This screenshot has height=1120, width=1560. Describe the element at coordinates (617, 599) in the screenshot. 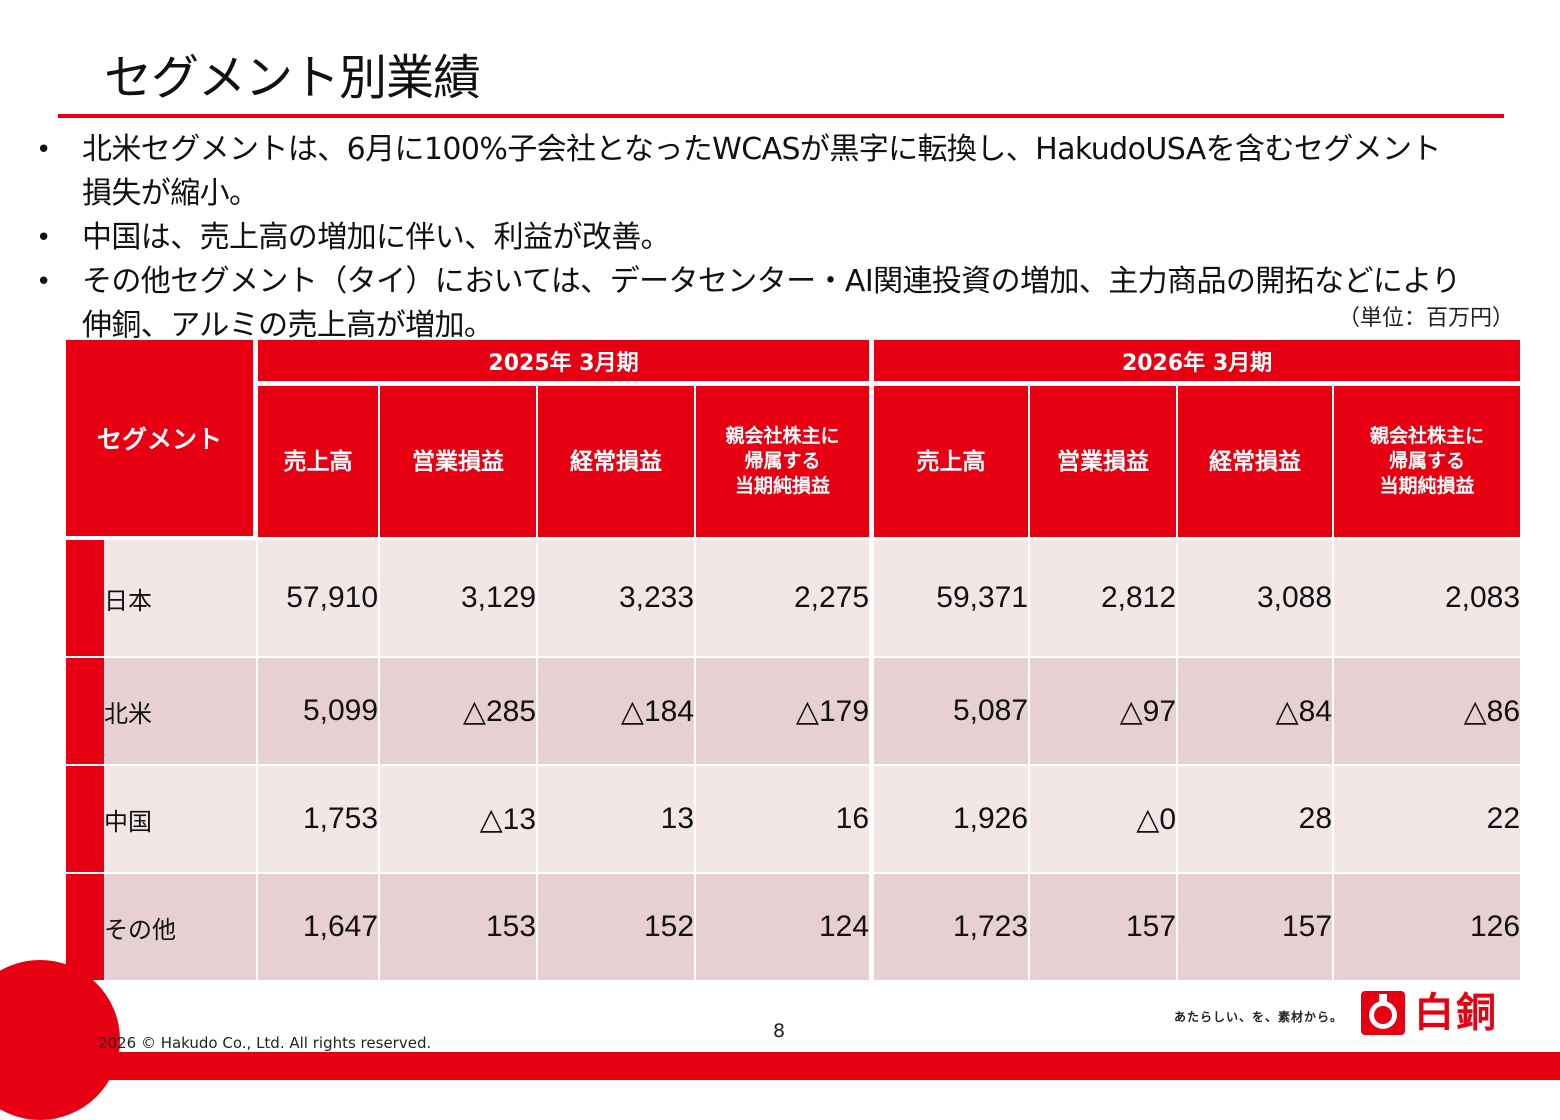

I see `table-cell: 3,233` at that location.